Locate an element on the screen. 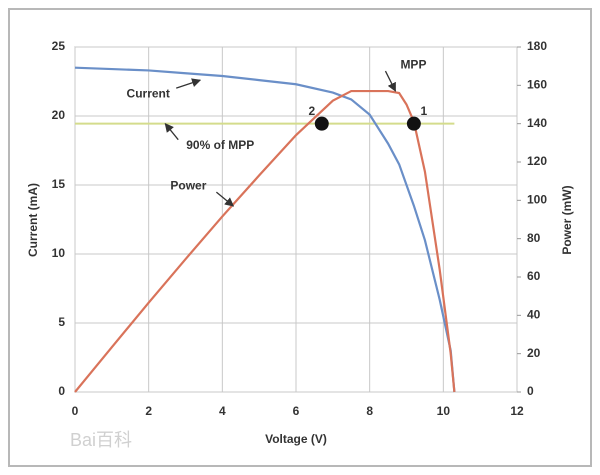 The width and height of the screenshot is (600, 475). x-tick-label: 4 is located at coordinates (222, 411).